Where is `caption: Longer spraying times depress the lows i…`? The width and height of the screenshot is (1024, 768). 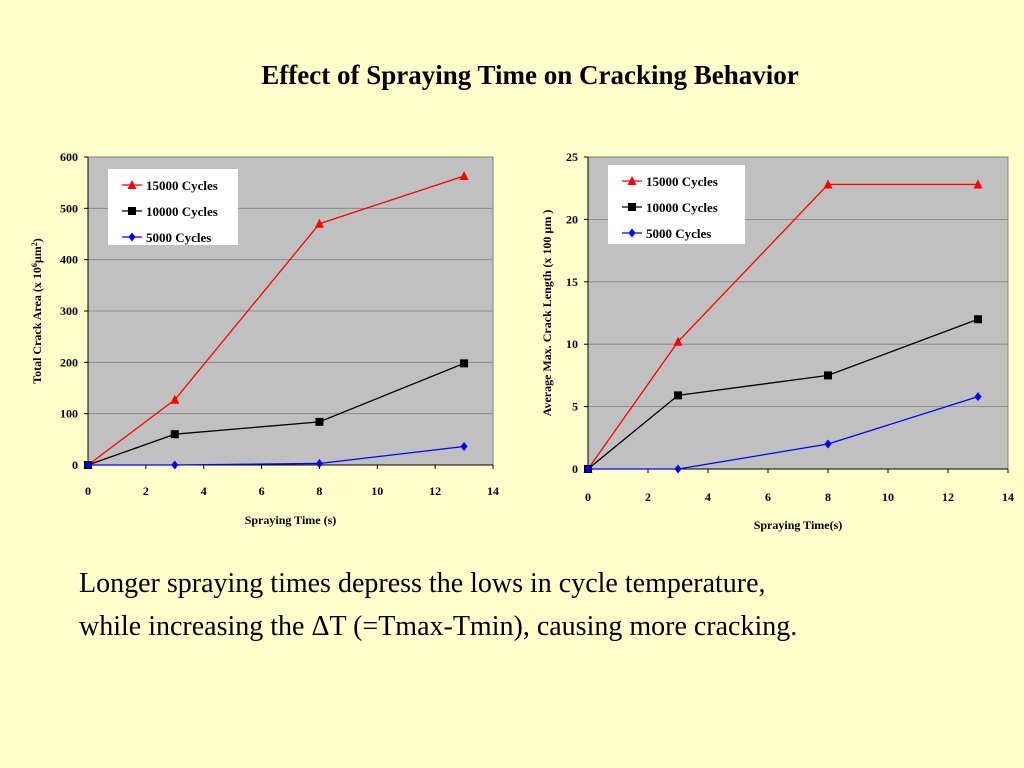 caption: Longer spraying times depress the lows i… is located at coordinates (539, 605).